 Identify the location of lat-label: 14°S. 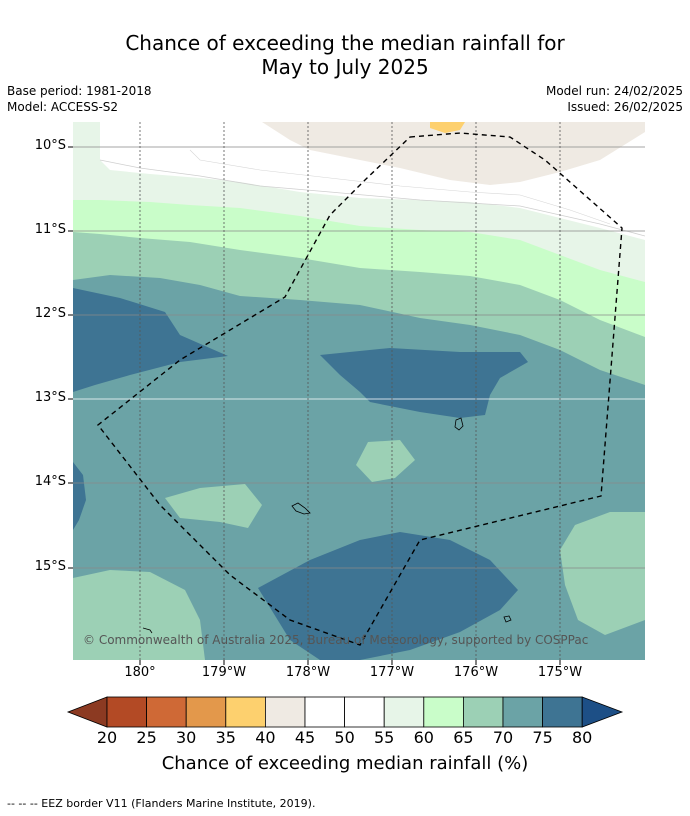
(50, 481).